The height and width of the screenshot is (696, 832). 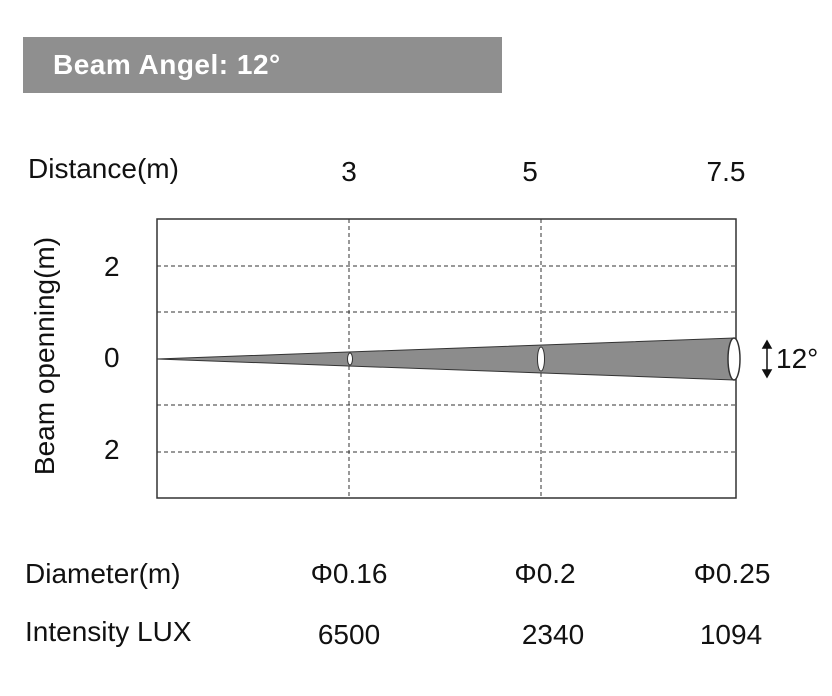 I want to click on title-banner: Beam Angel: 12°, so click(x=262, y=65).